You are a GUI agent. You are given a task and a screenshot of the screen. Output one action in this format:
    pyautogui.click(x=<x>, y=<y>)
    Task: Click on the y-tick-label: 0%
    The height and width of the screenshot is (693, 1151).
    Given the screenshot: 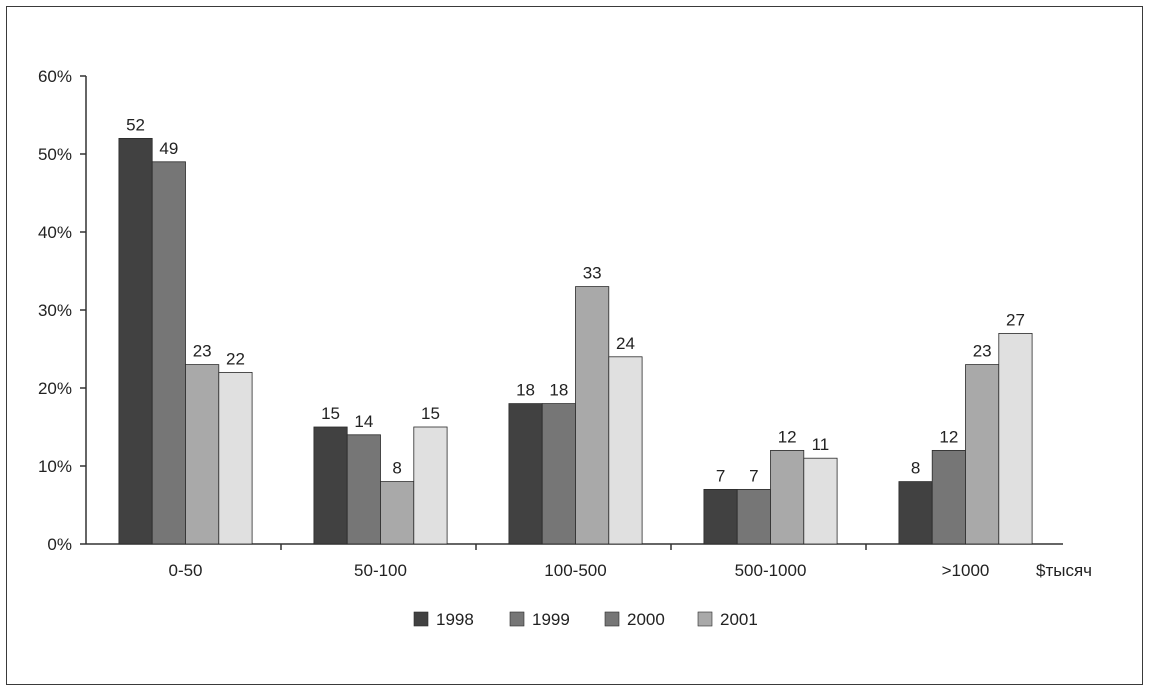 What is the action you would take?
    pyautogui.click(x=59, y=544)
    